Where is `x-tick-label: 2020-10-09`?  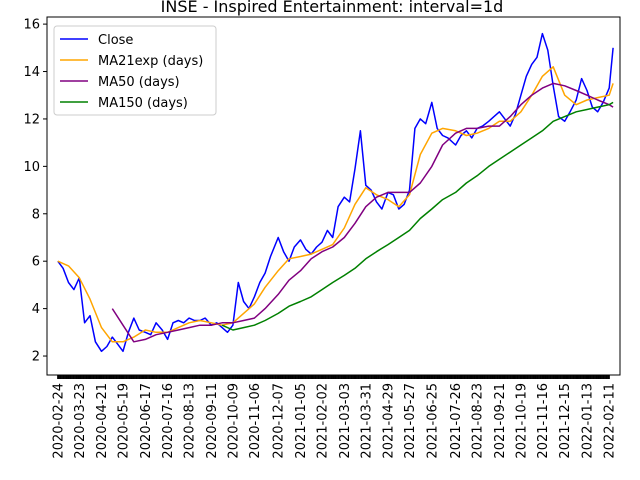
x-tick-label: 2020-10-09 is located at coordinates (233, 421).